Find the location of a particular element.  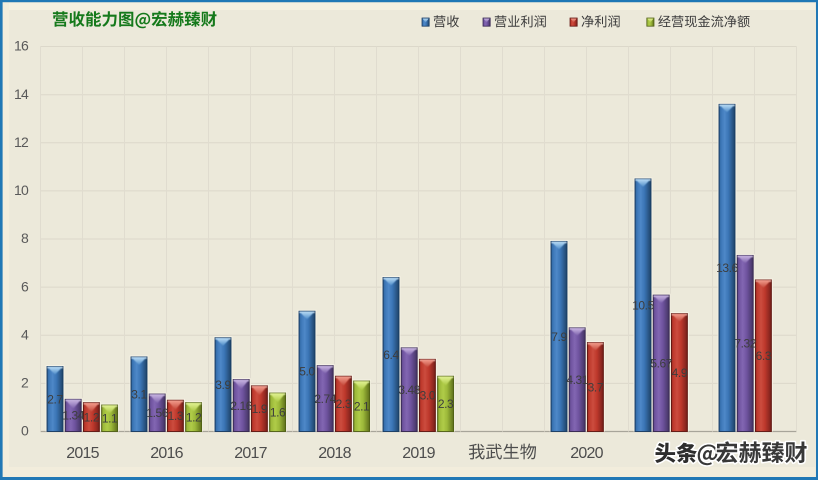

svg-text: 3.48 is located at coordinates (409, 390).